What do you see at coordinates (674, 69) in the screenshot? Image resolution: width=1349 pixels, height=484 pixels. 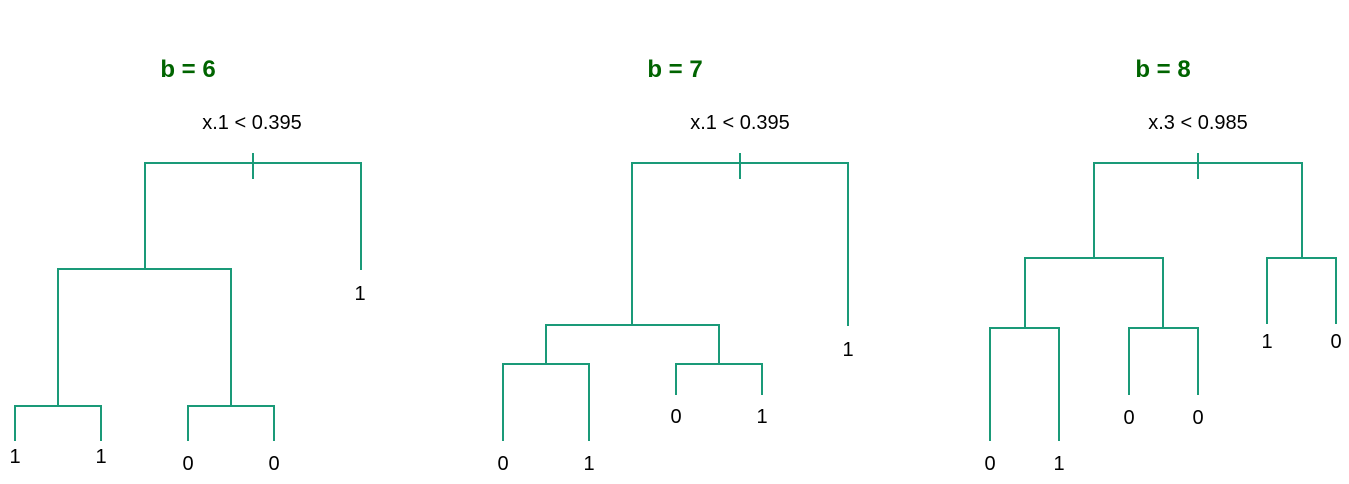 I see `panel-title: b = 7` at bounding box center [674, 69].